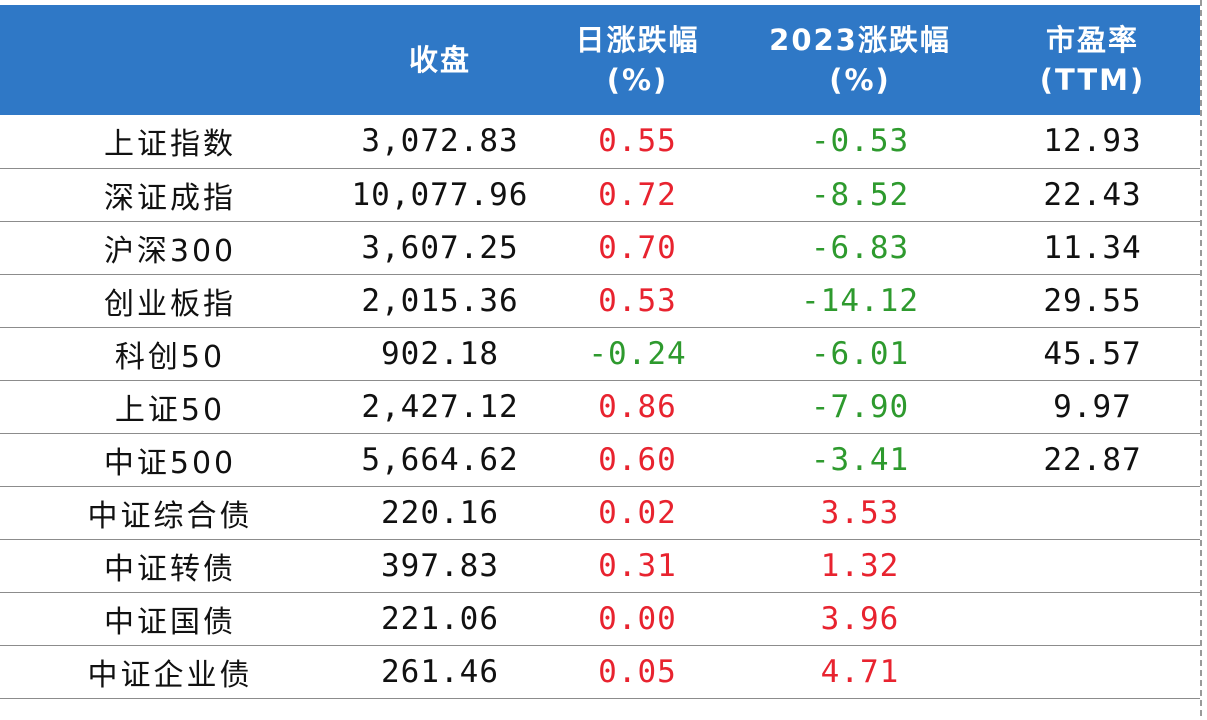  I want to click on index-name-cell: 上证指数, so click(170, 142).